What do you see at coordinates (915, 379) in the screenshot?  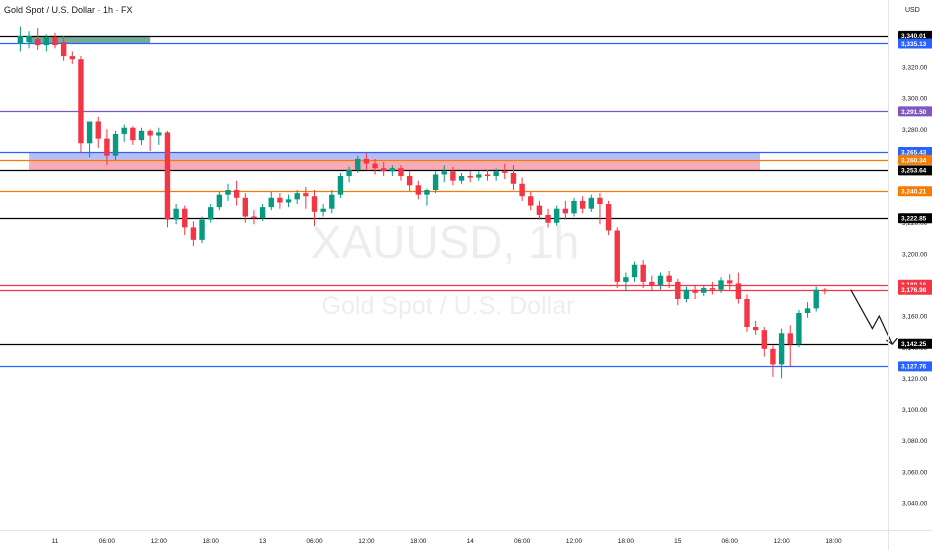 I see `price-tick-label: 3,120.00` at bounding box center [915, 379].